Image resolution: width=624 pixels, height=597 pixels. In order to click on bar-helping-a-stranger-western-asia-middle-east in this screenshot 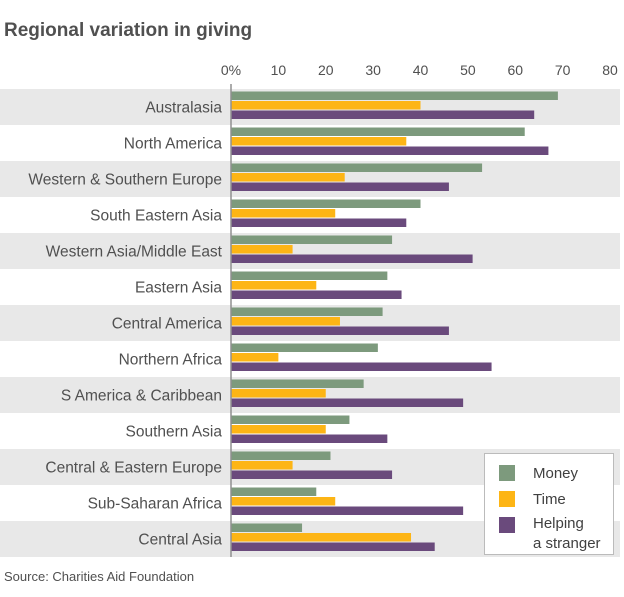, I will do `click(352, 258)`.